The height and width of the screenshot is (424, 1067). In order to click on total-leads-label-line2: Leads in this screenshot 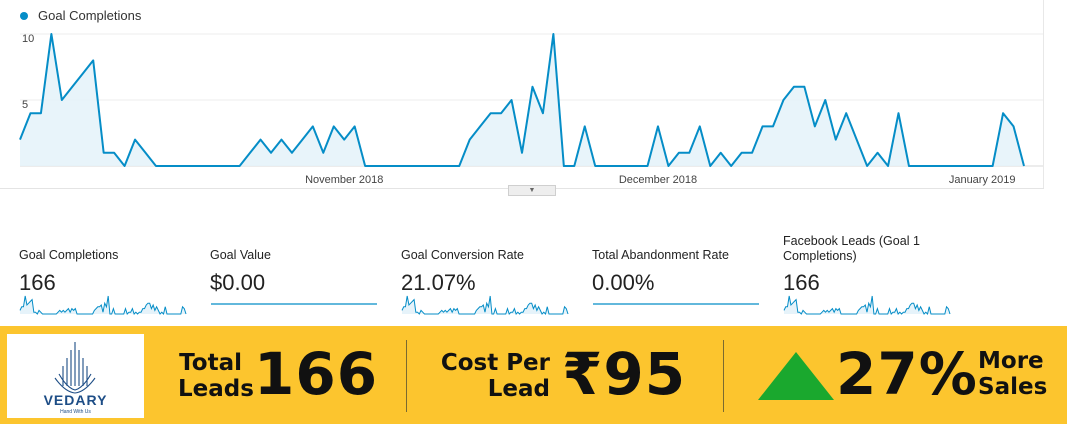, I will do `click(216, 389)`.